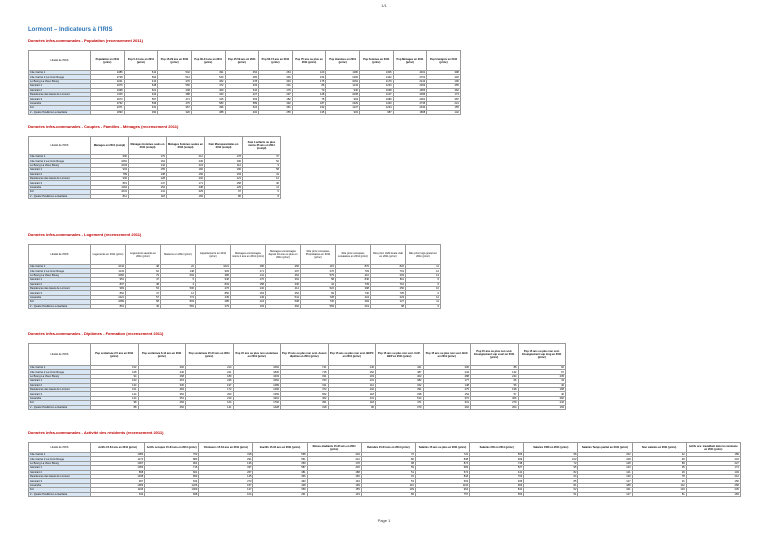 The height and width of the screenshot is (543, 768). What do you see at coordinates (172, 447) in the screenshot?
I see `column-header: Actifs occupés 15-64 ans en 2011 (princ)` at bounding box center [172, 447].